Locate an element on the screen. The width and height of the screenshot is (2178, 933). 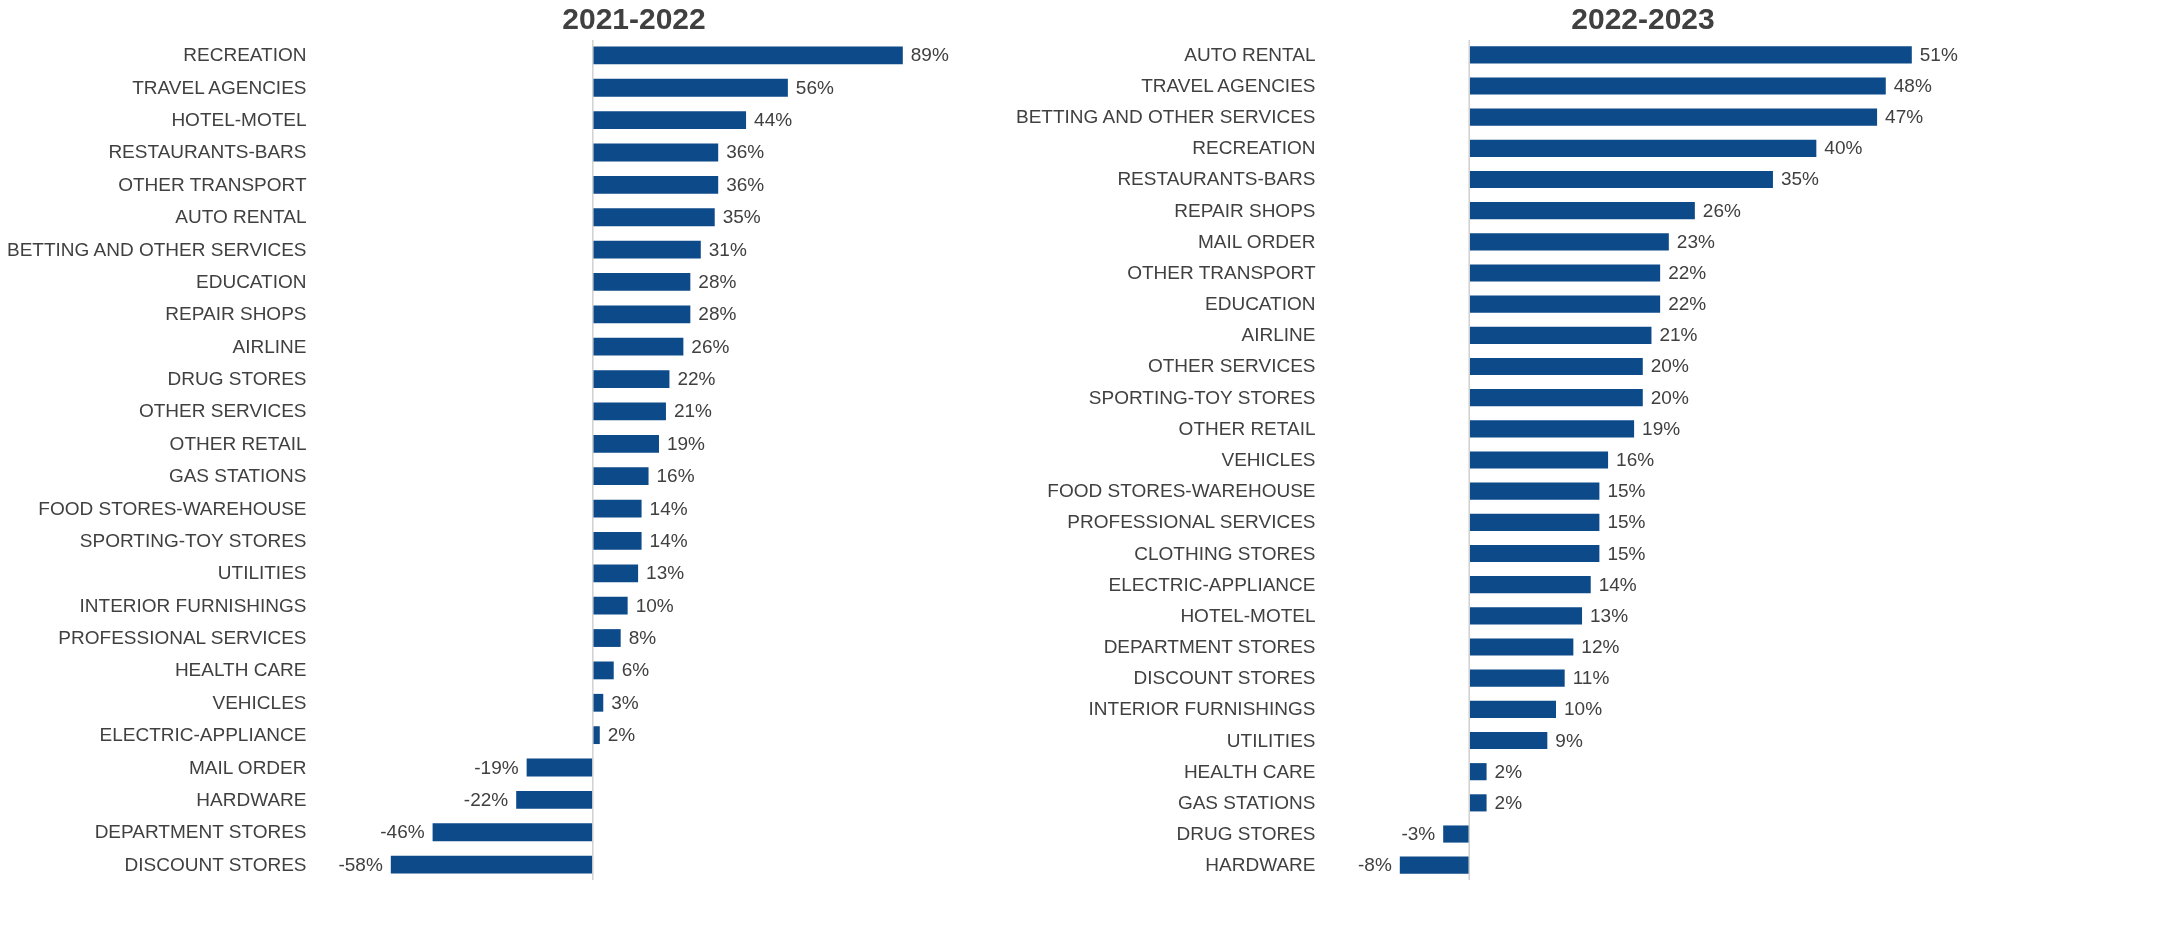
data-label: 19% is located at coordinates (1661, 428).